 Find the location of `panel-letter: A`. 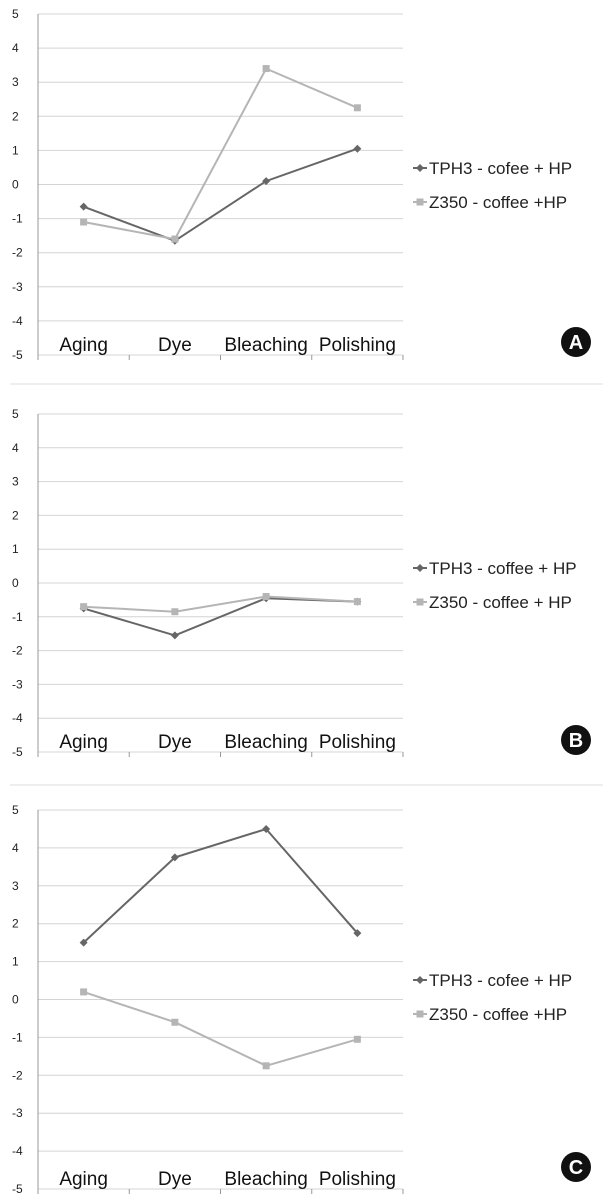

panel-letter: A is located at coordinates (576, 343).